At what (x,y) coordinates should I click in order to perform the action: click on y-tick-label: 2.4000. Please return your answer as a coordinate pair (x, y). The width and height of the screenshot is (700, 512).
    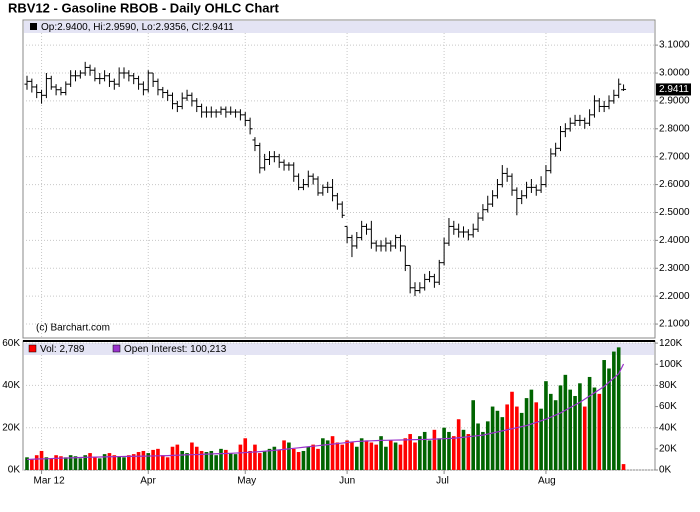
    Looking at the image, I should click on (674, 240).